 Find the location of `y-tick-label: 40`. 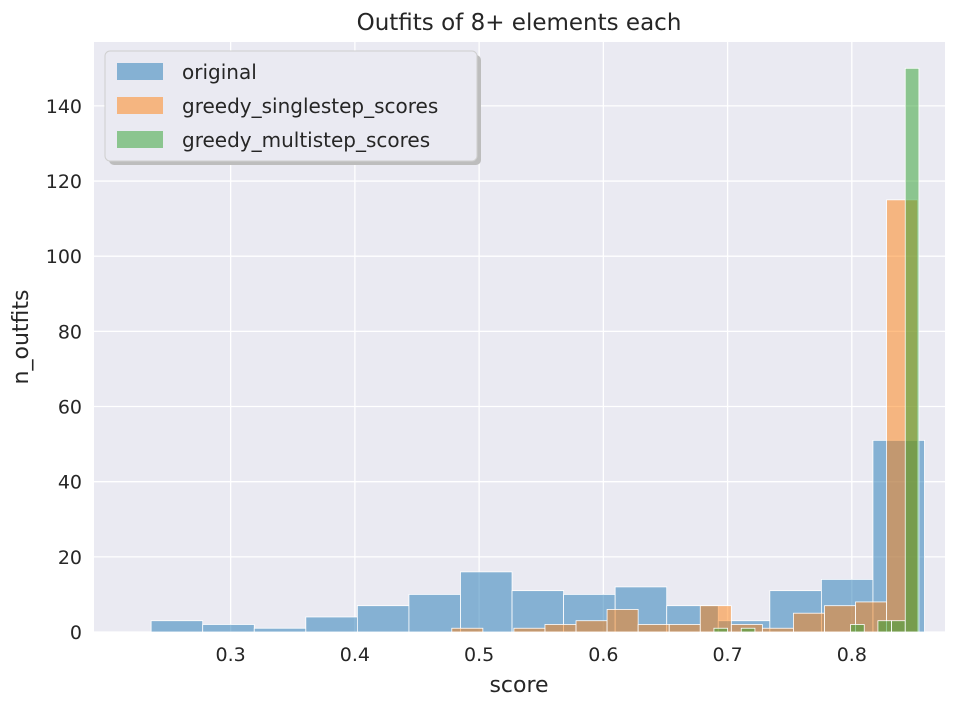

y-tick-label: 40 is located at coordinates (70, 483).